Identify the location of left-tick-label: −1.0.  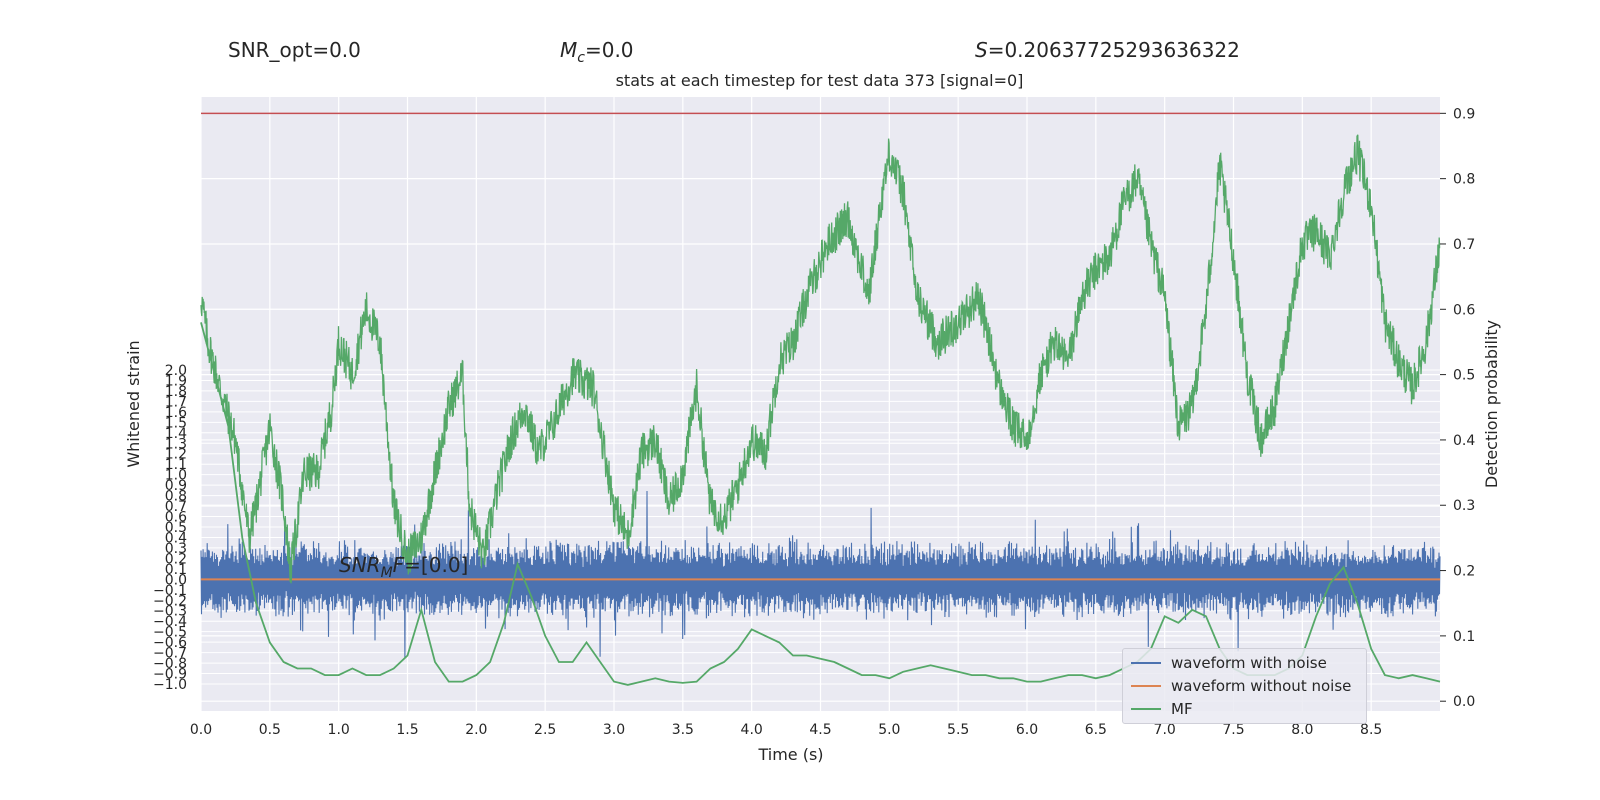
(170, 685).